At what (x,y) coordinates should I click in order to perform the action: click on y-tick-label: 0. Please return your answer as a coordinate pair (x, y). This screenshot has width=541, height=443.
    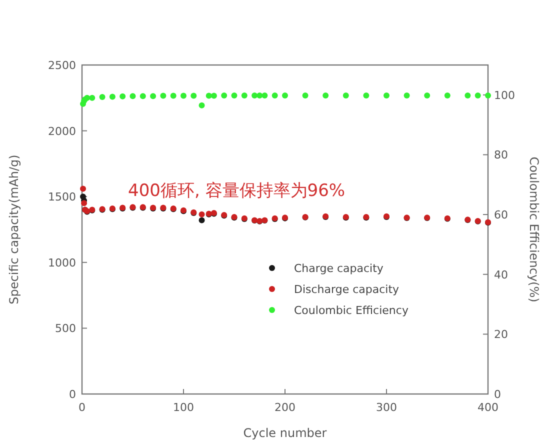
    Looking at the image, I should click on (72, 394).